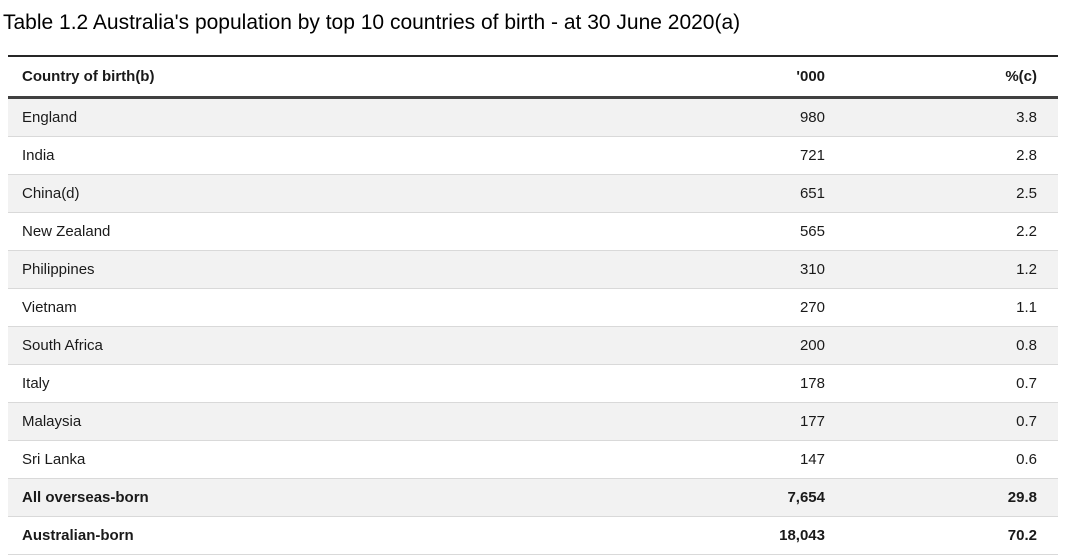 The height and width of the screenshot is (555, 1066). What do you see at coordinates (281, 535) in the screenshot?
I see `country-cell: Australian-born` at bounding box center [281, 535].